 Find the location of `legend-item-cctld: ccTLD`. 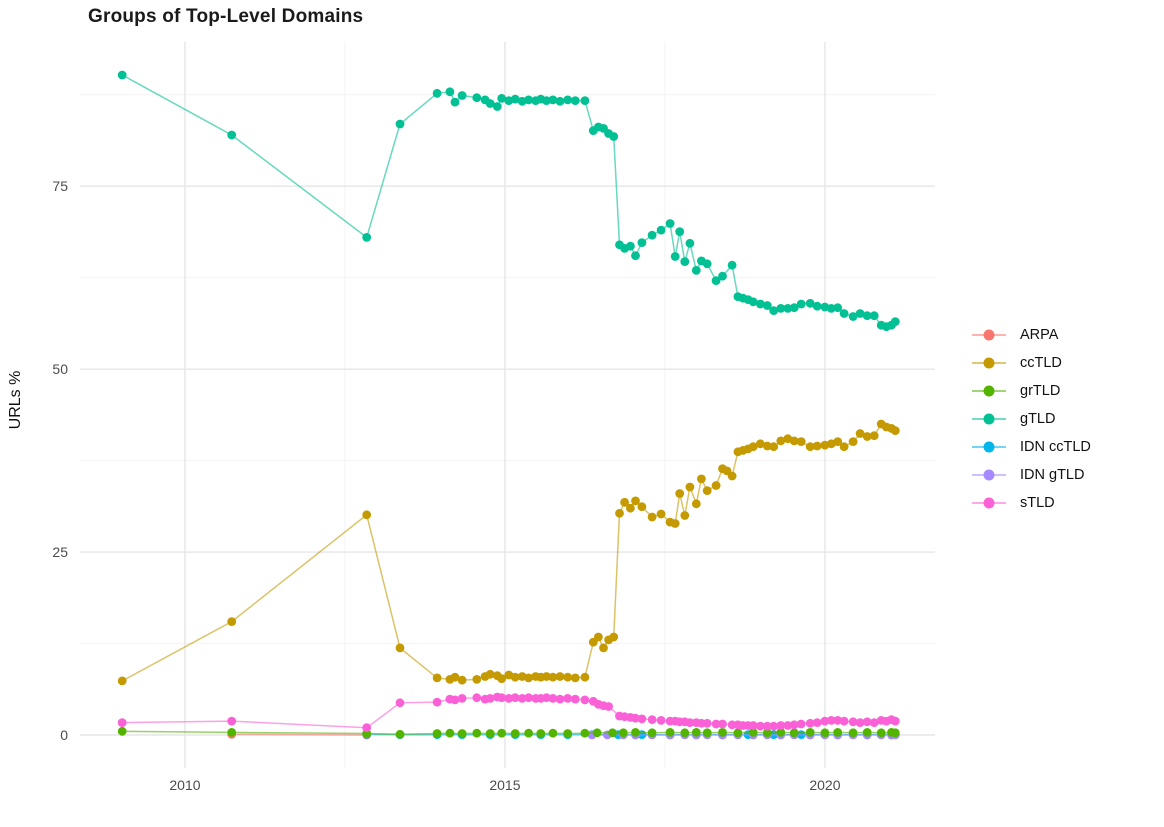

legend-item-cctld: ccTLD is located at coordinates (1031, 363).